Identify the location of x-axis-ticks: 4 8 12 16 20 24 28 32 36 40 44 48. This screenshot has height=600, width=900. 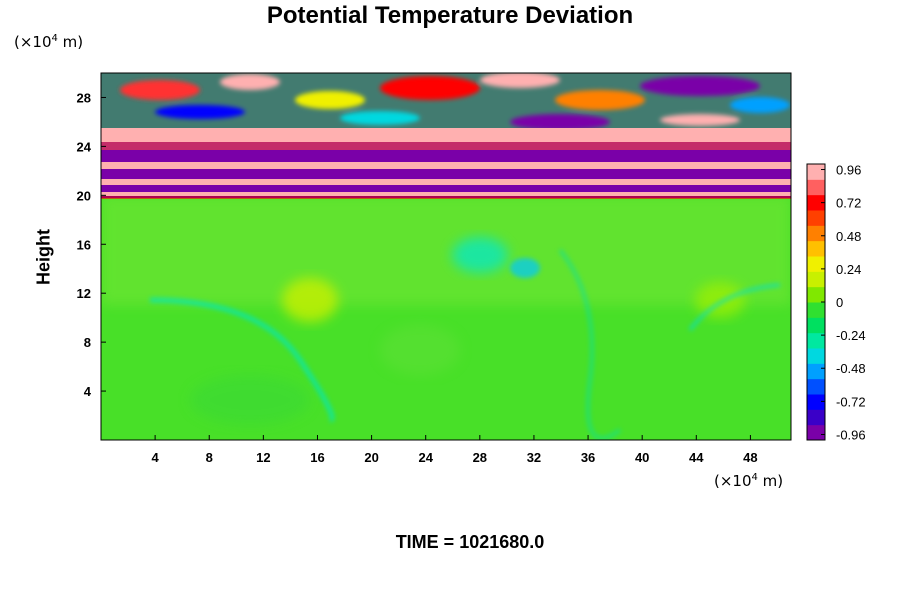
(455, 450).